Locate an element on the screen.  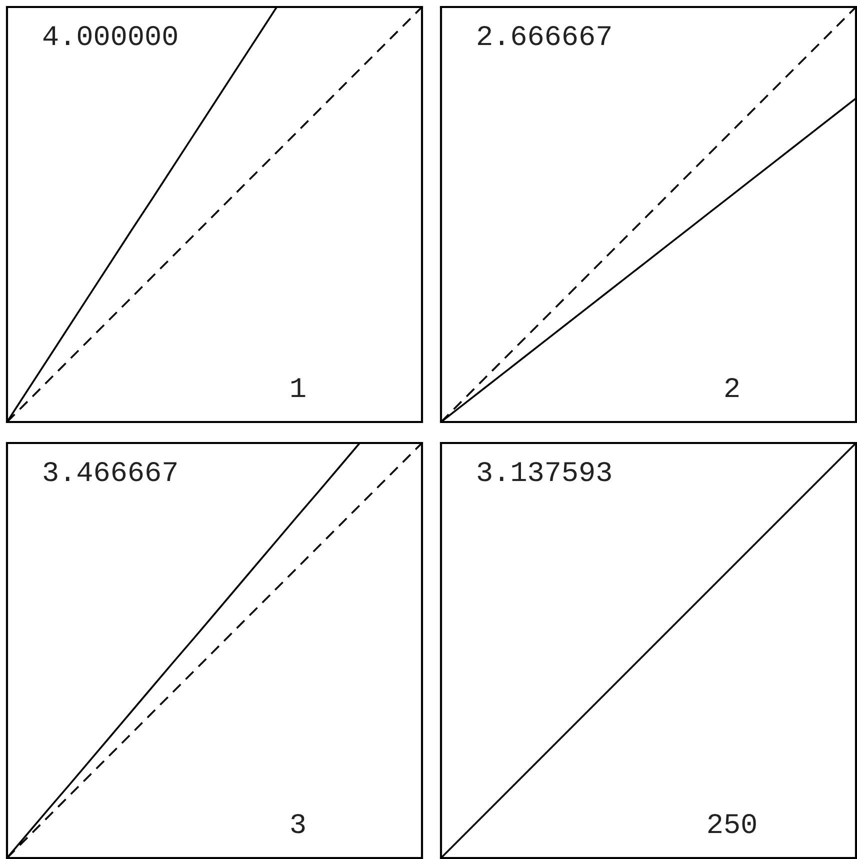
annotation: 250 is located at coordinates (732, 824).